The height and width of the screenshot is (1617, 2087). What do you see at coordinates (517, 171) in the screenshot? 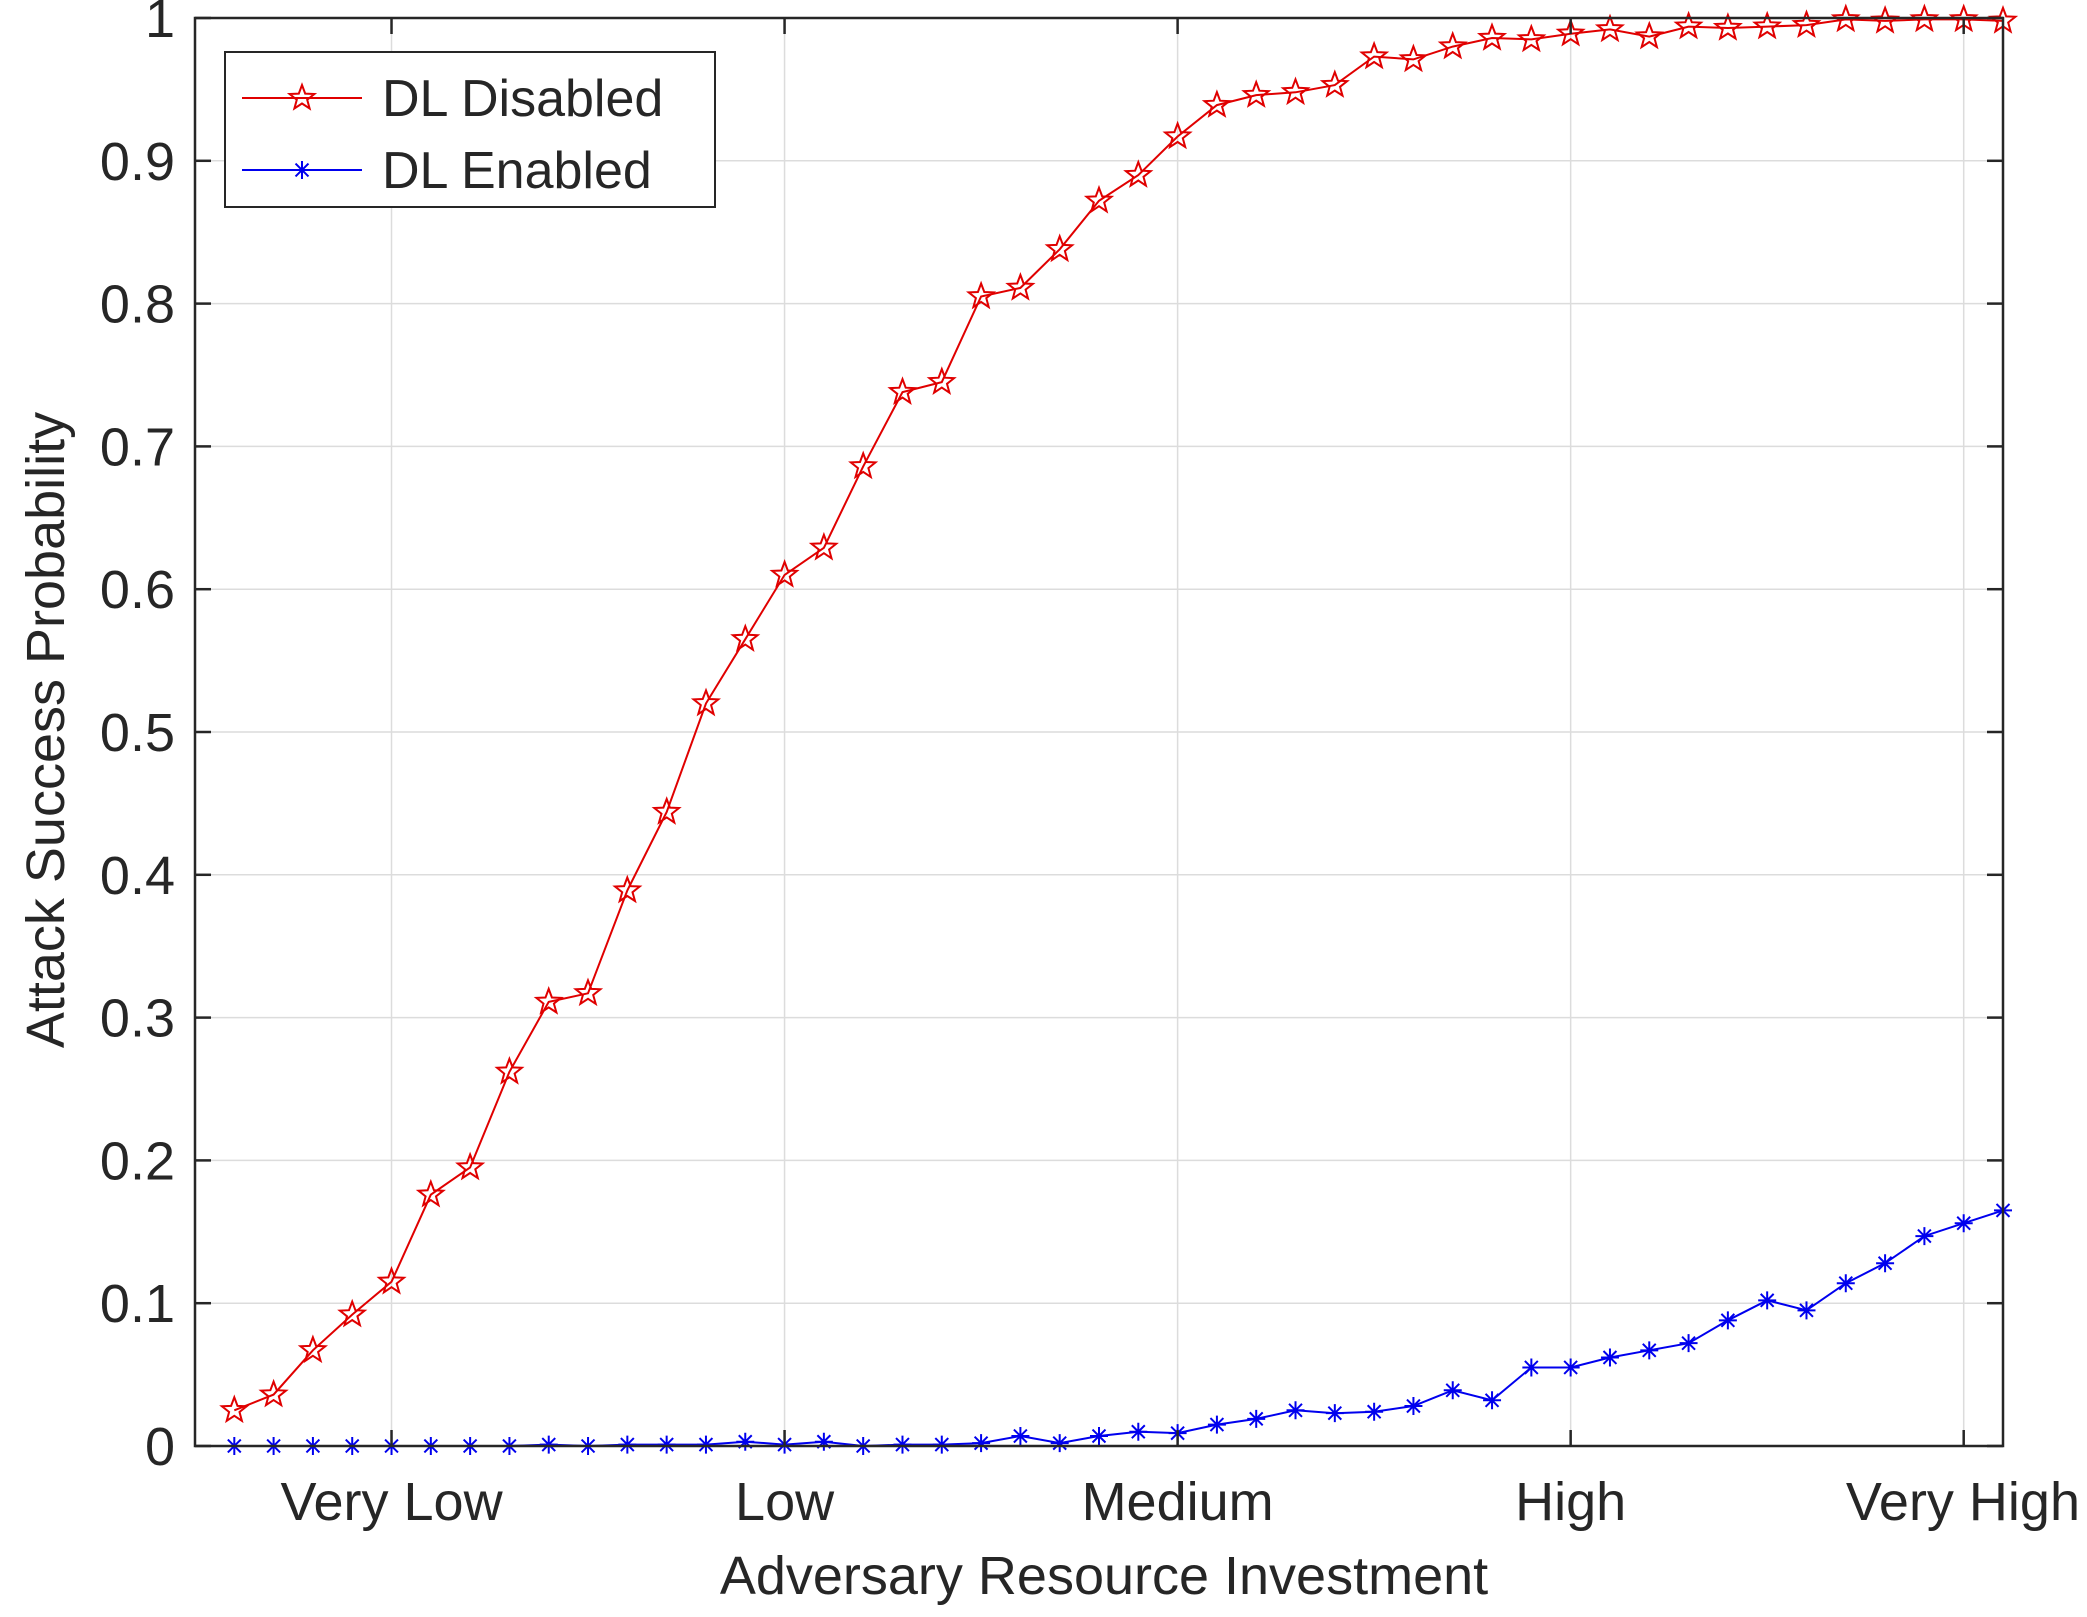
I see `legend-label: DL Enabled` at bounding box center [517, 171].